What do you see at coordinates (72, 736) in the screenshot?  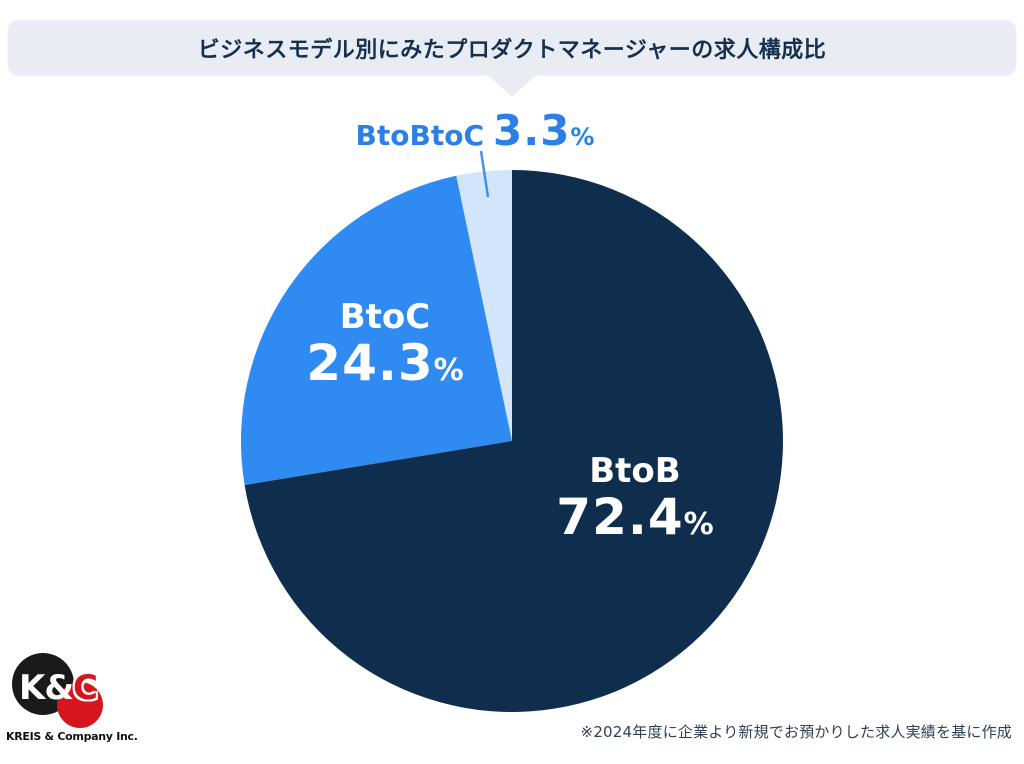 I see `company-name: KREIS & Company Inc.` at bounding box center [72, 736].